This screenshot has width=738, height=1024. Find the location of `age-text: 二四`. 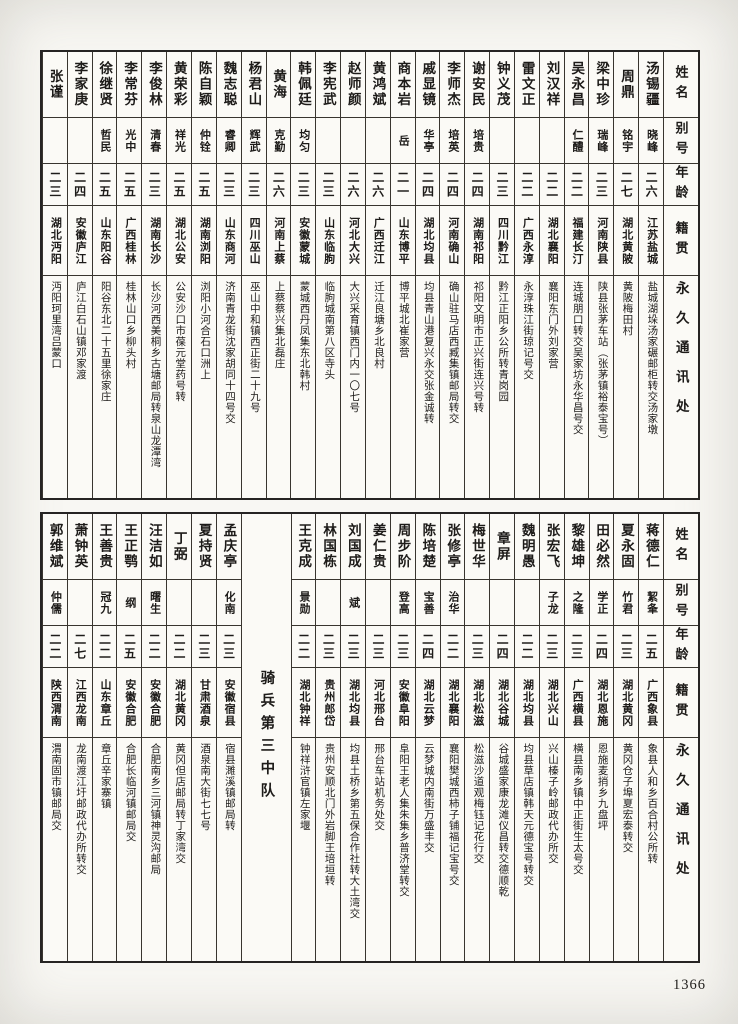

age-text: 二四 is located at coordinates (452, 184).